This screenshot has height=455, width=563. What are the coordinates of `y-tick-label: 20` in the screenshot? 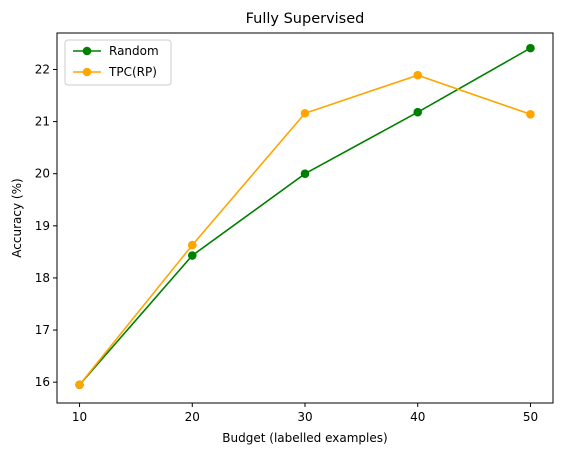 It's located at (42, 174).